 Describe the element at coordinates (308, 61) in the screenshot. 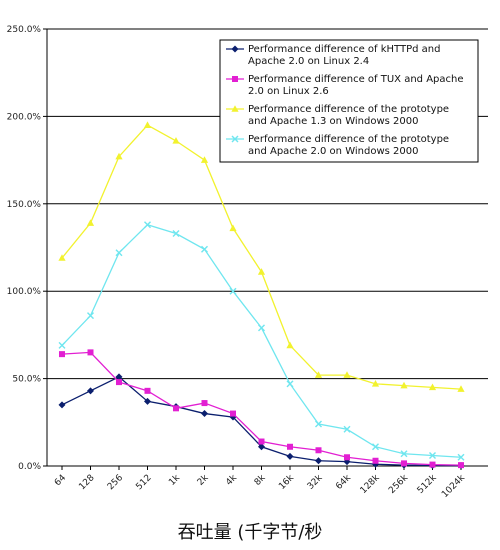

I see `legend-label: Apache 2.0 on Linux 2.4` at that location.